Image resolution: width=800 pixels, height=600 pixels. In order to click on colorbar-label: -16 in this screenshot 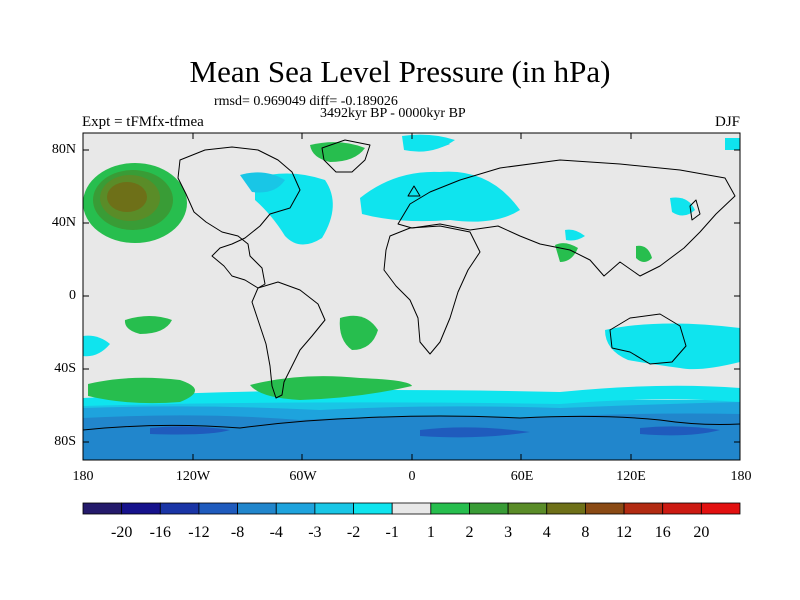, I will do `click(160, 532)`.